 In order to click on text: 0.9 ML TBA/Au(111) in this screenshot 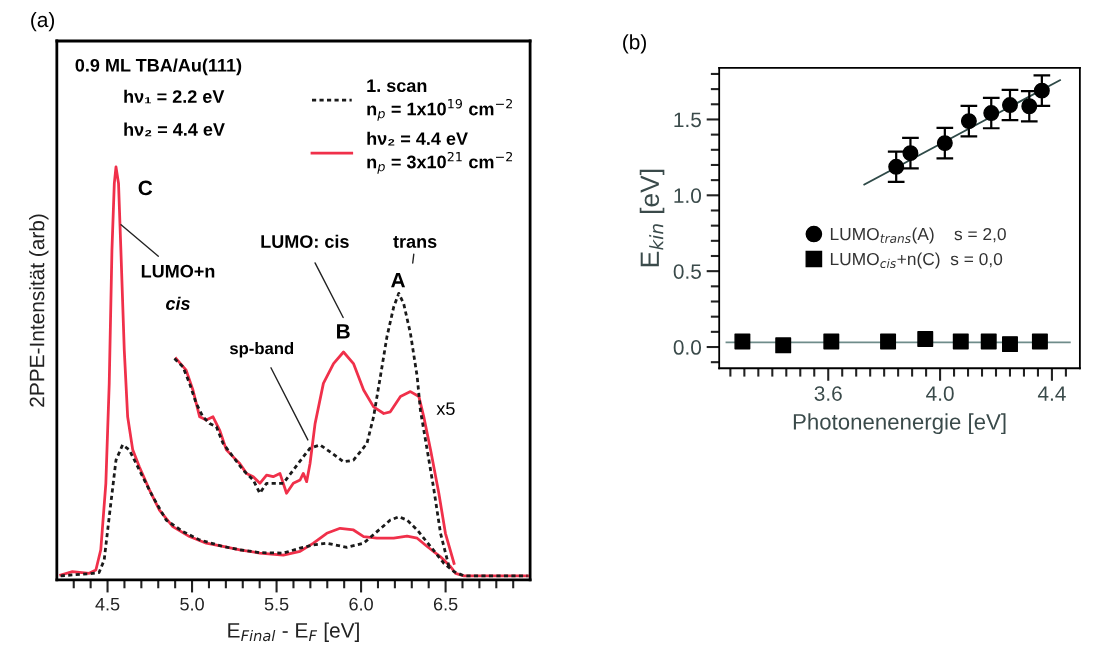, I will do `click(158, 67)`.